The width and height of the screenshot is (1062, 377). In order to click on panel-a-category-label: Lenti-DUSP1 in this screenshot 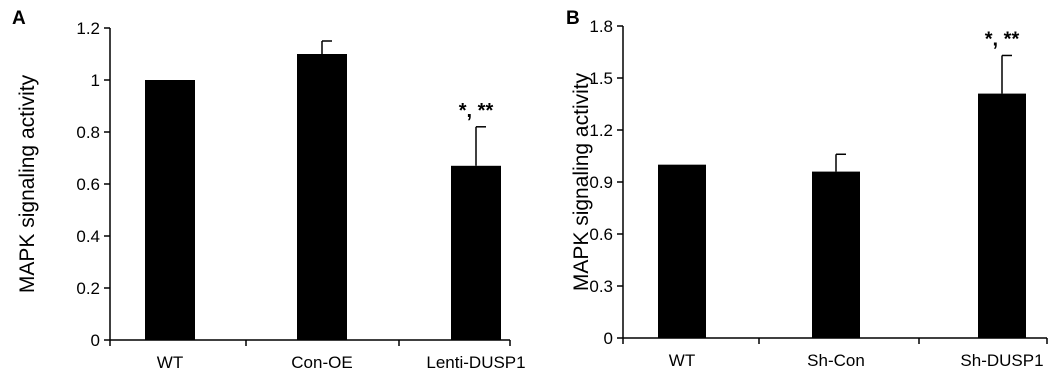, I will do `click(475, 362)`.